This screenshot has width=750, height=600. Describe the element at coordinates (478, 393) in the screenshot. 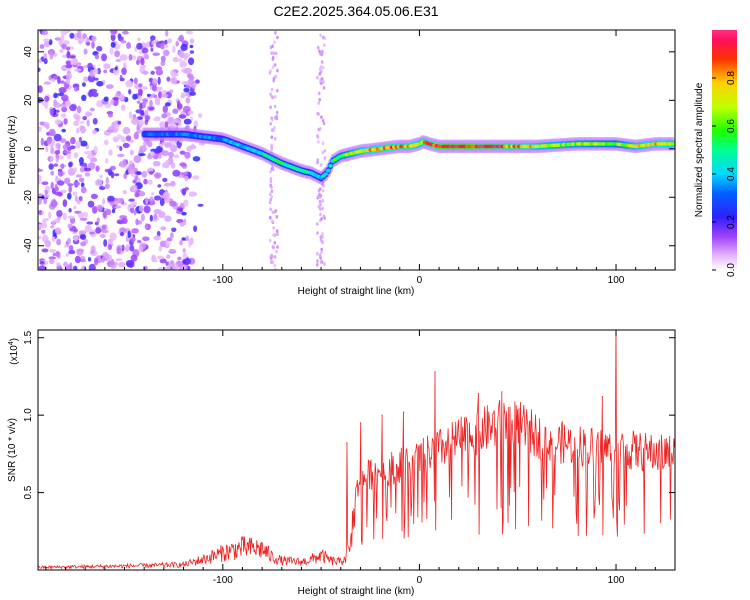

I see `snr-spike-point` at that location.